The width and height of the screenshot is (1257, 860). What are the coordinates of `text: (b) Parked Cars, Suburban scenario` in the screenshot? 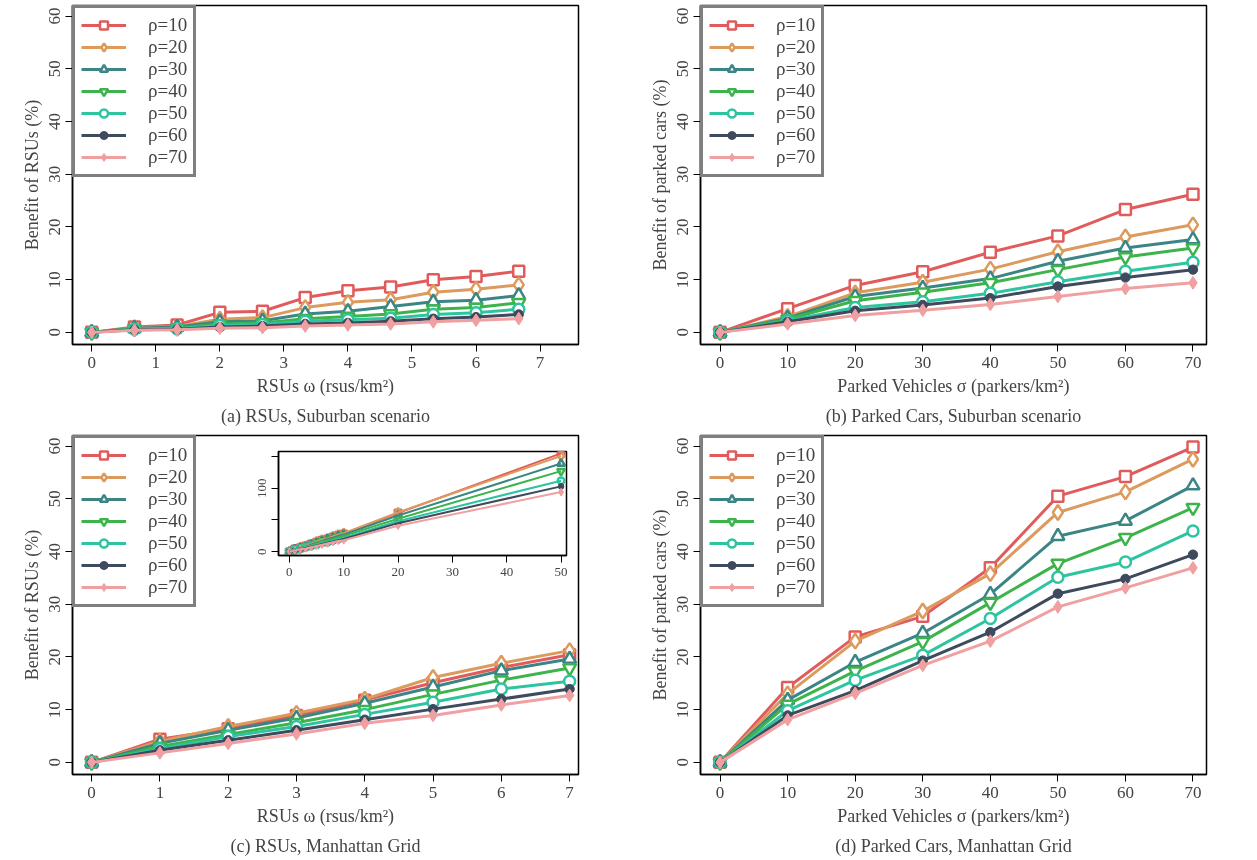 It's located at (953, 416).